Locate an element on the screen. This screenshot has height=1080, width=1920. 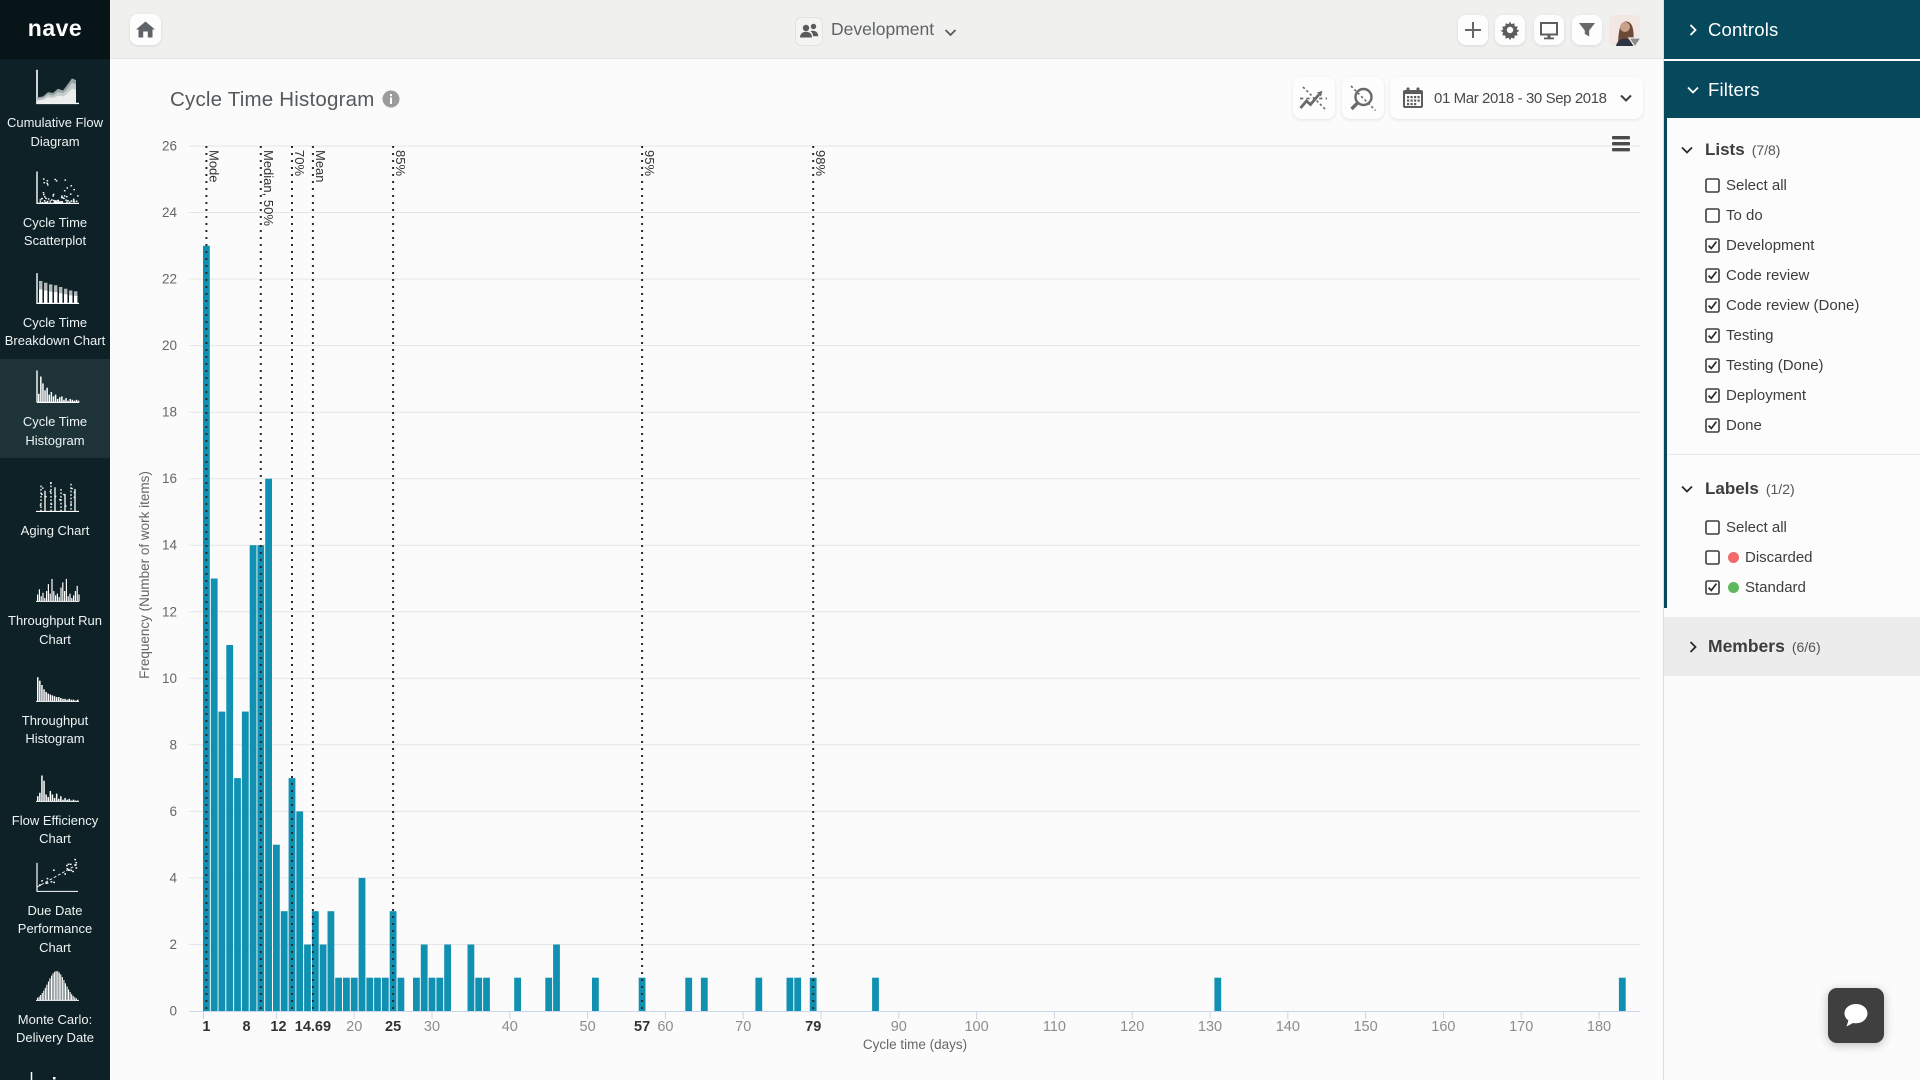
svg-text: 170 is located at coordinates (1521, 1027).